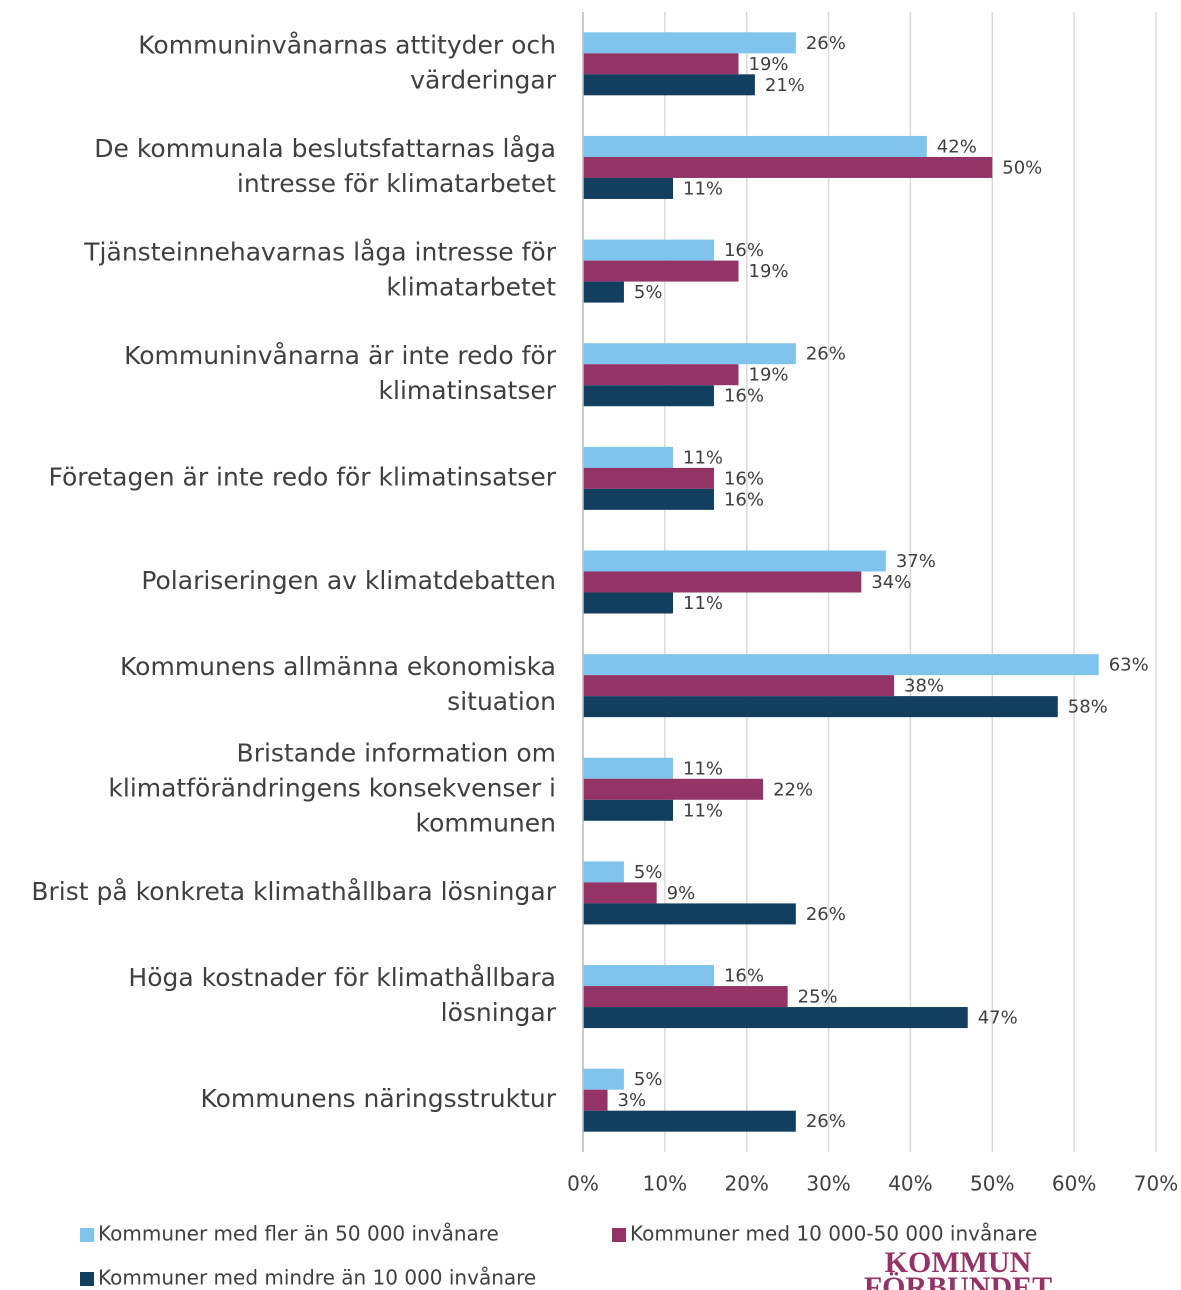 Image resolution: width=1181 pixels, height=1290 pixels. Describe the element at coordinates (298, 1234) in the screenshot. I see `legend-label: Kommuner med fler än 50 000 invånare` at that location.